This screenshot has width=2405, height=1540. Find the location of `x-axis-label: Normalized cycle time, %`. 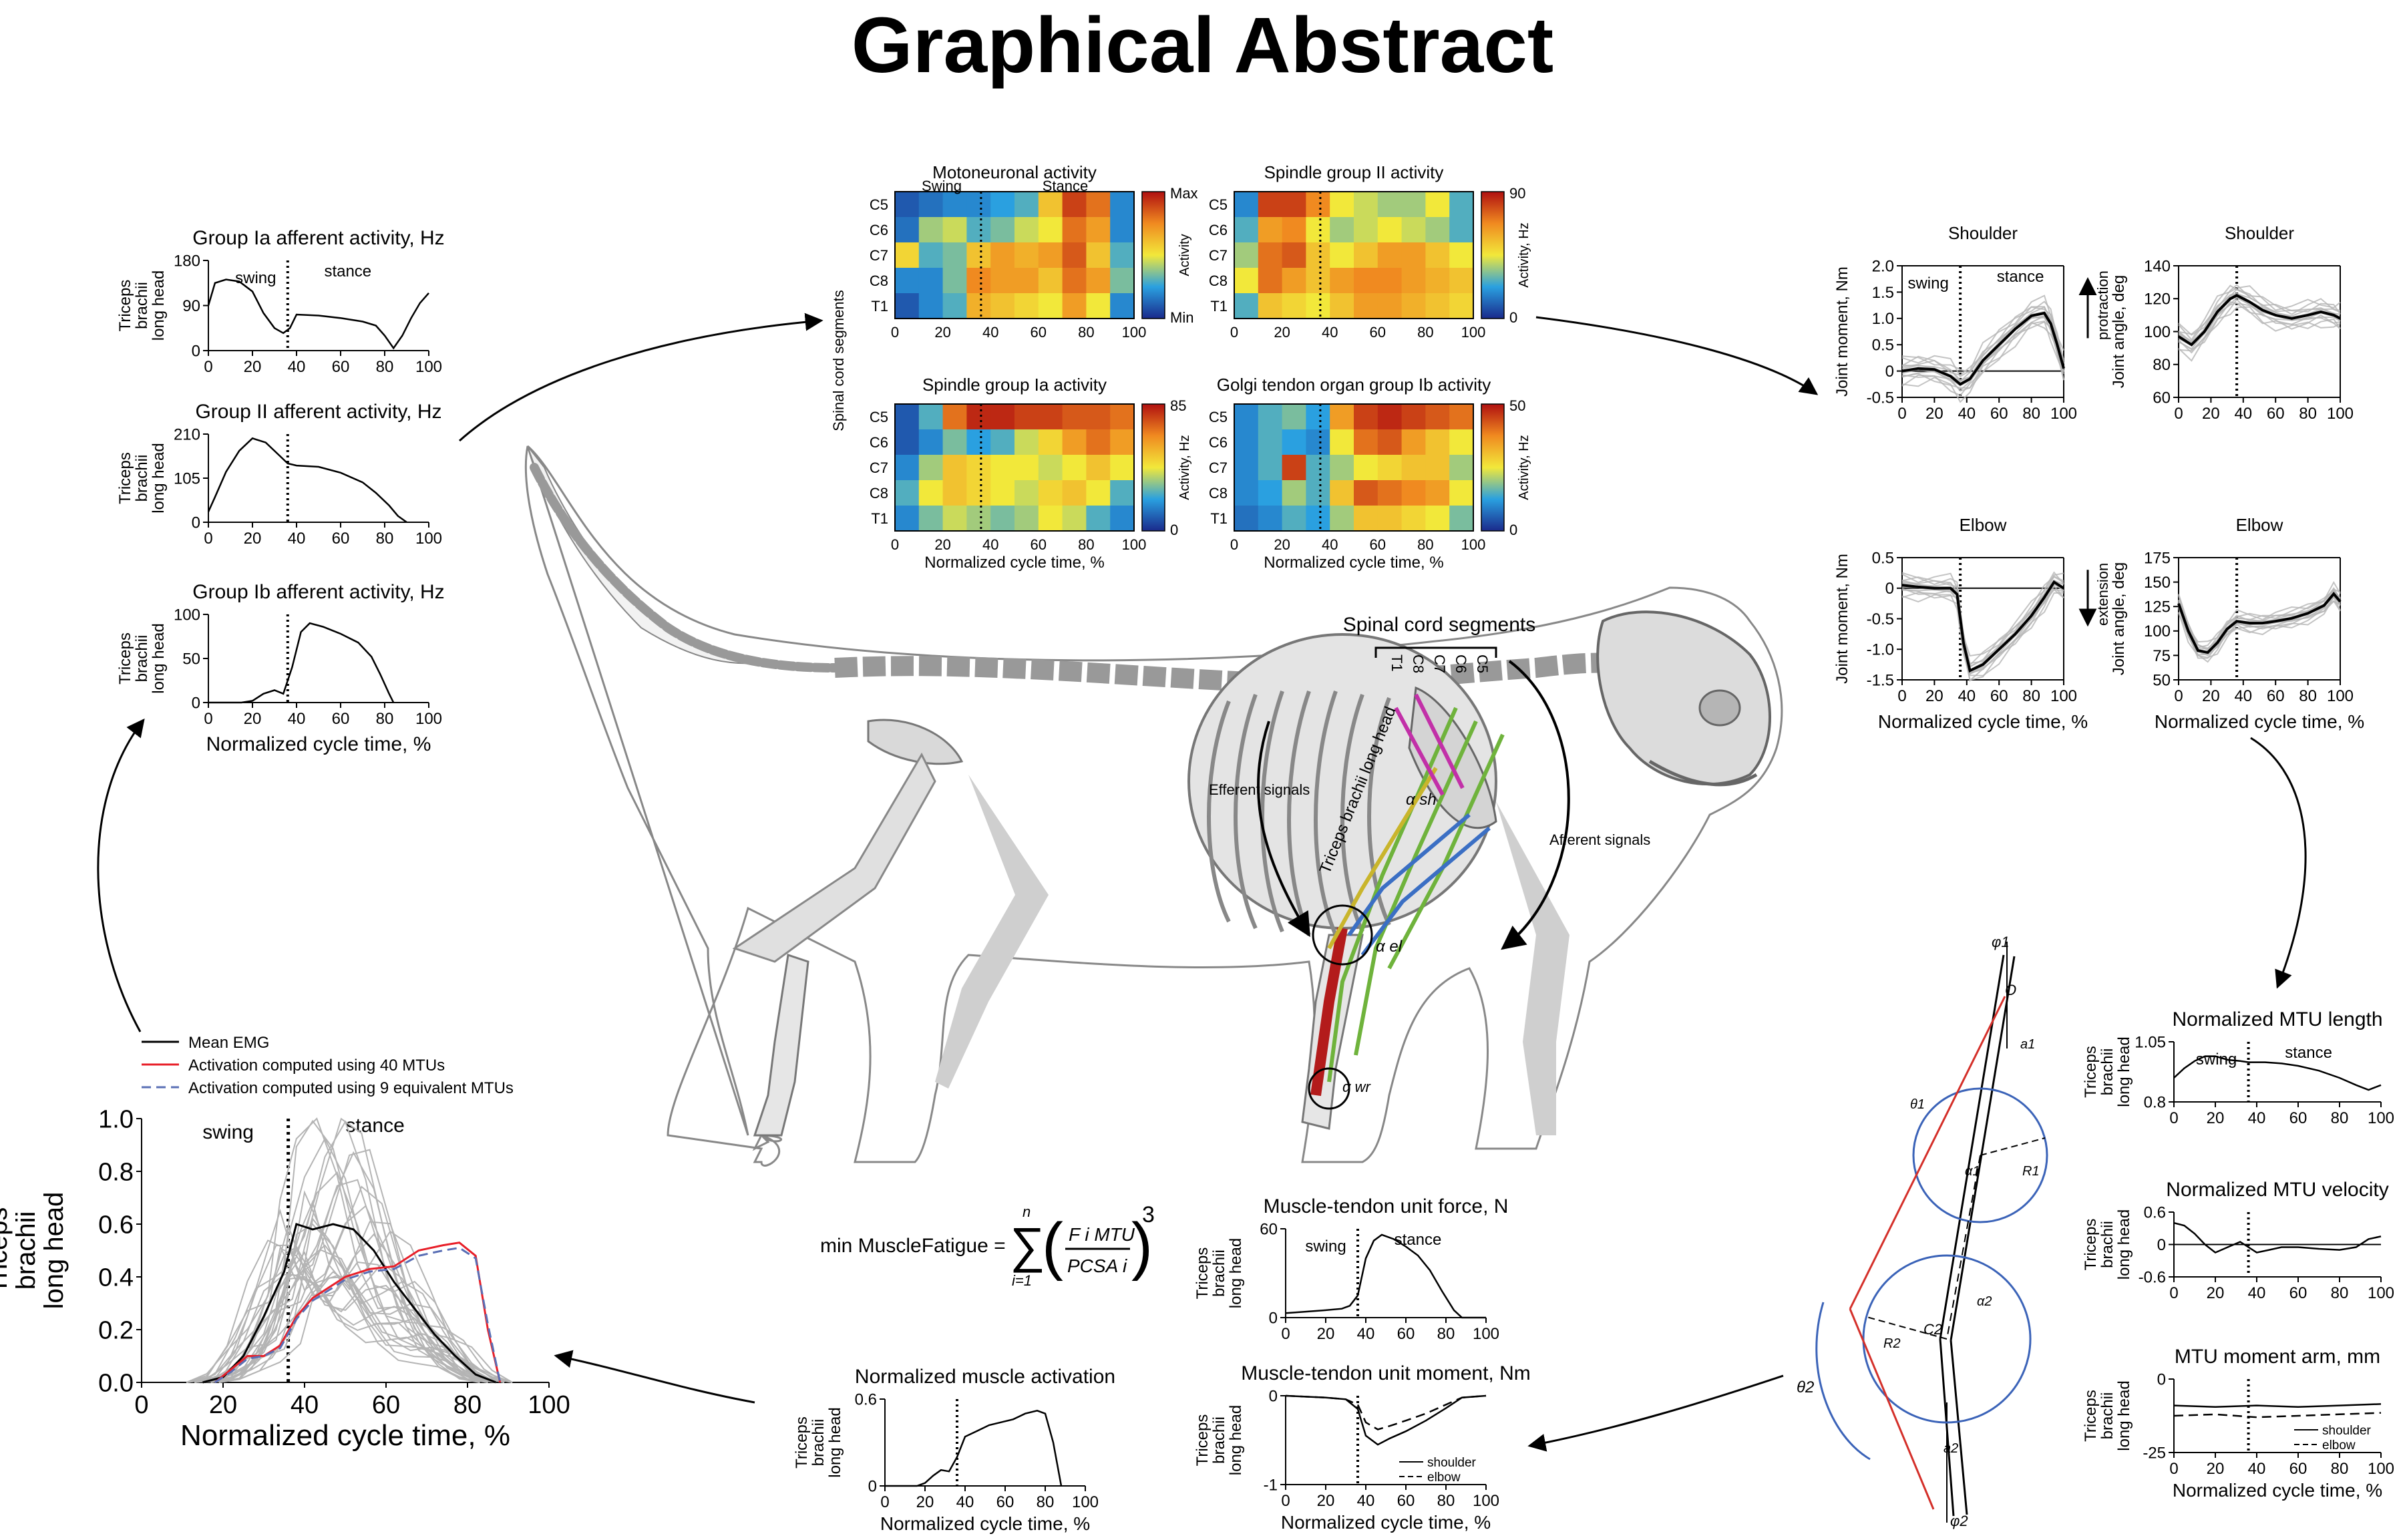

x-axis-label: Normalized cycle time, % is located at coordinates (345, 1435).